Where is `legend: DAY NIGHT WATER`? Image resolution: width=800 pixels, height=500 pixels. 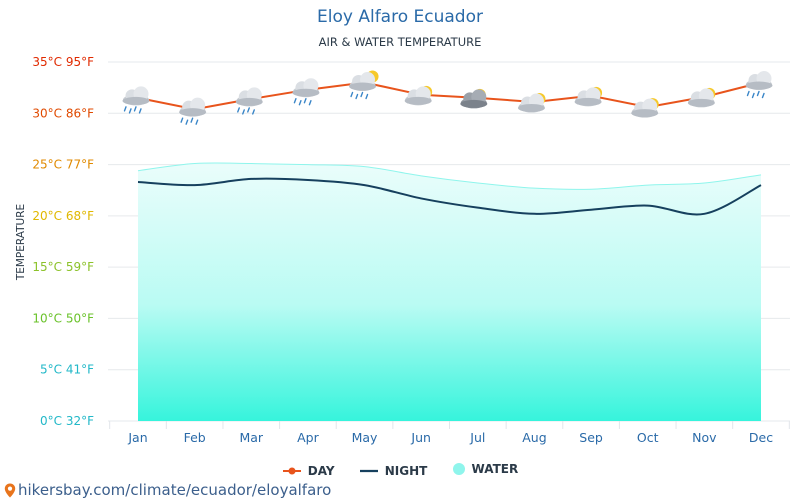 legend: DAY NIGHT WATER is located at coordinates (400, 470).